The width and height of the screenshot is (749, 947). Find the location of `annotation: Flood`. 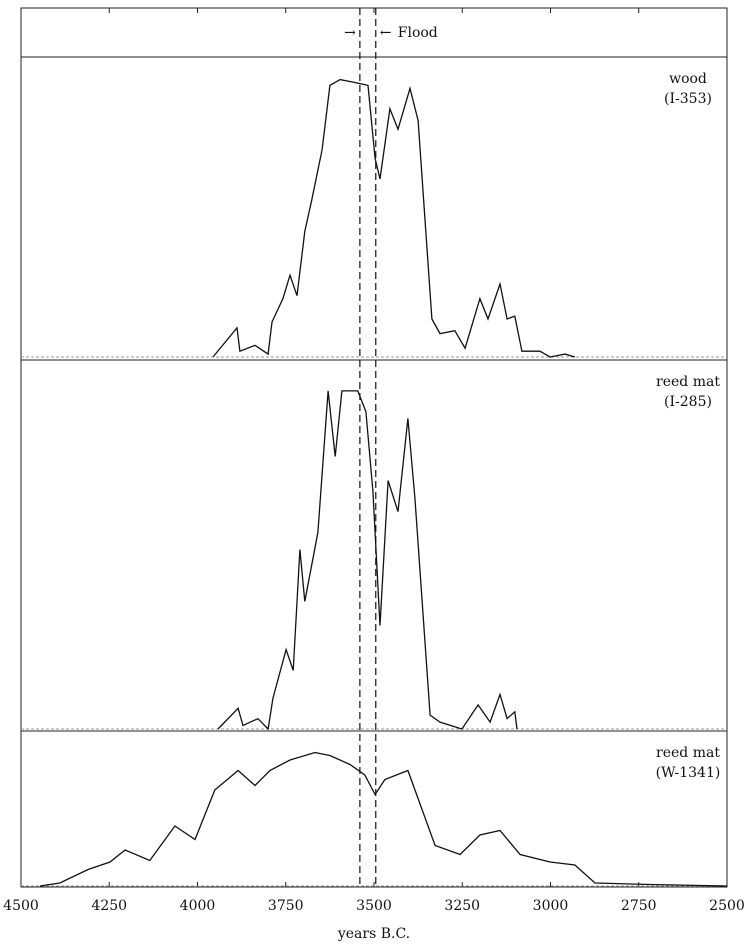

annotation: Flood is located at coordinates (418, 33).